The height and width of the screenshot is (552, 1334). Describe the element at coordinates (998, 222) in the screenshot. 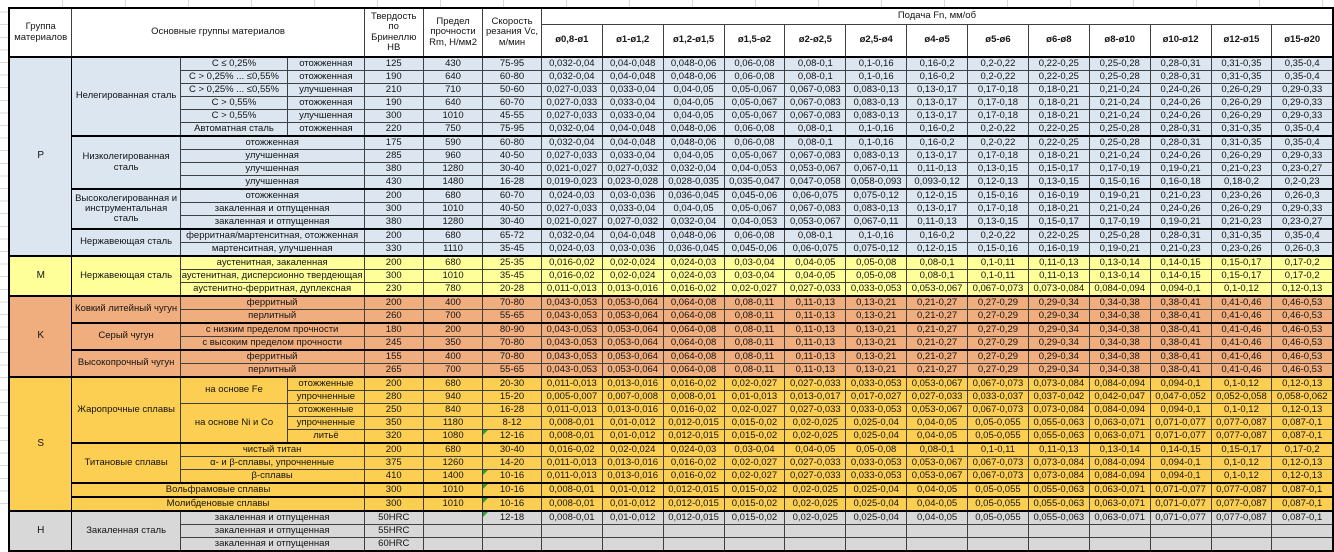

I see `feed-value-cell: 0,13-0,15` at that location.